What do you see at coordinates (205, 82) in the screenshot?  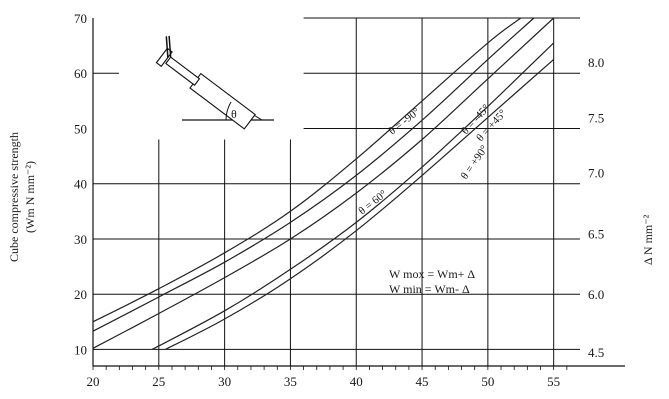 I see `rebound-hammer-icon` at bounding box center [205, 82].